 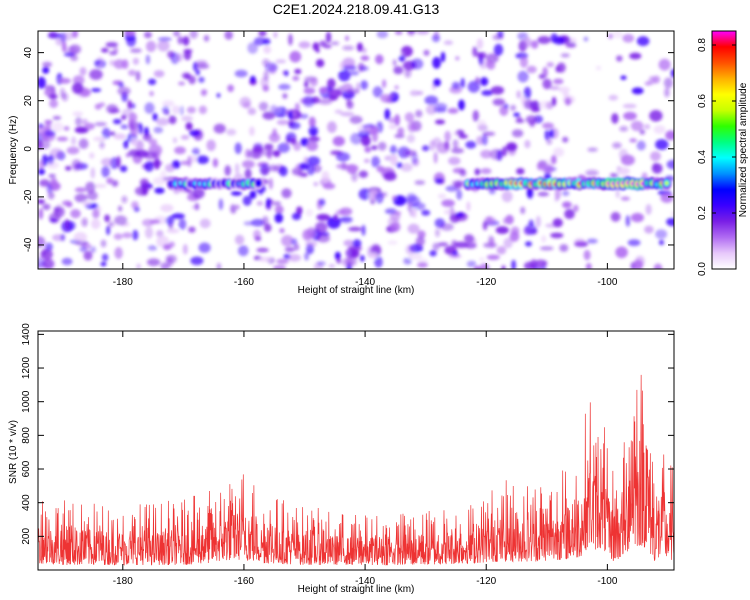 I want to click on colorbar-tick-label: 0.4, so click(x=702, y=157).